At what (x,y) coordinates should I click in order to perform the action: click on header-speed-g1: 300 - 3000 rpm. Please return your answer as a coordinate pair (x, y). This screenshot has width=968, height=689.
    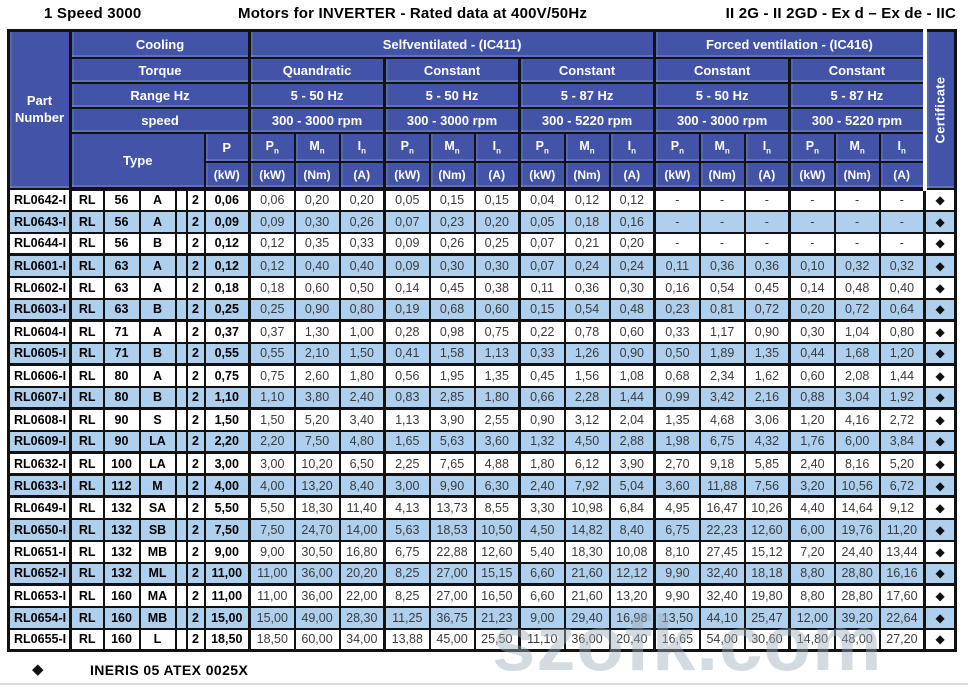
    Looking at the image, I should click on (317, 120).